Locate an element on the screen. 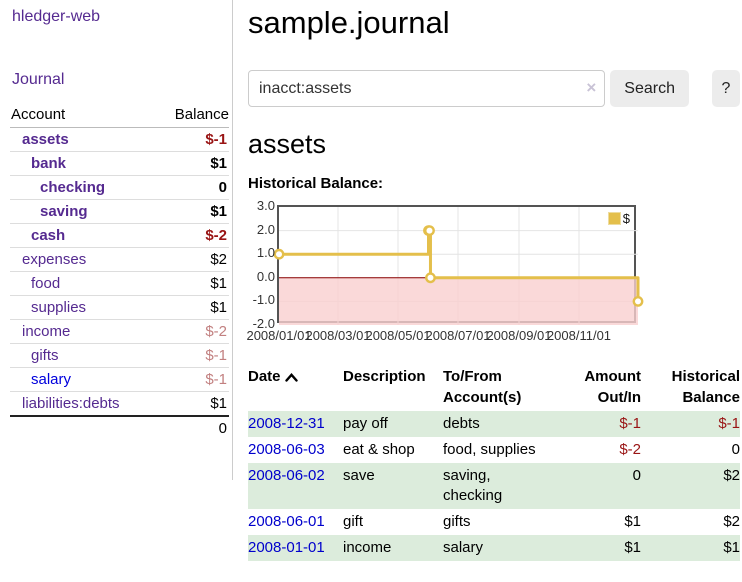 Image resolution: width=742 pixels, height=582 pixels. y-axis-tick-label: 1.0 is located at coordinates (265, 253).